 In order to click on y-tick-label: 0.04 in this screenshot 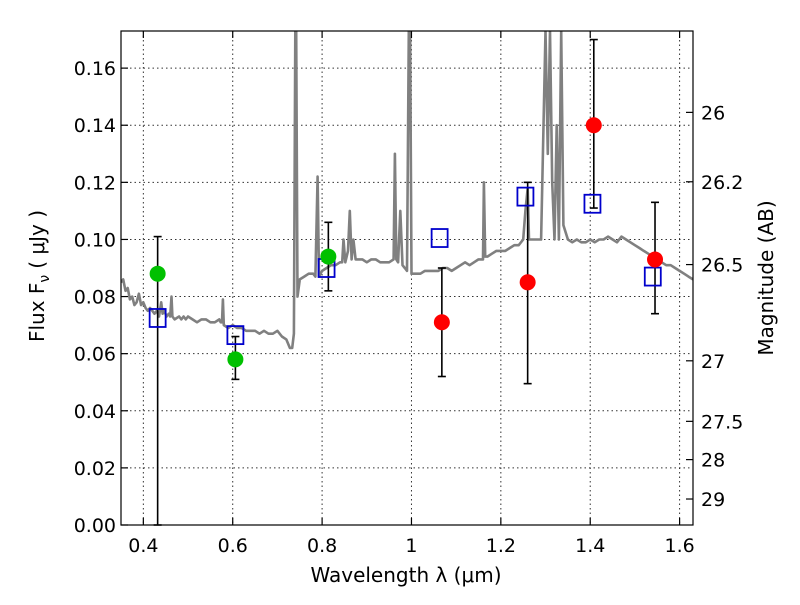, I will do `click(95, 412)`.